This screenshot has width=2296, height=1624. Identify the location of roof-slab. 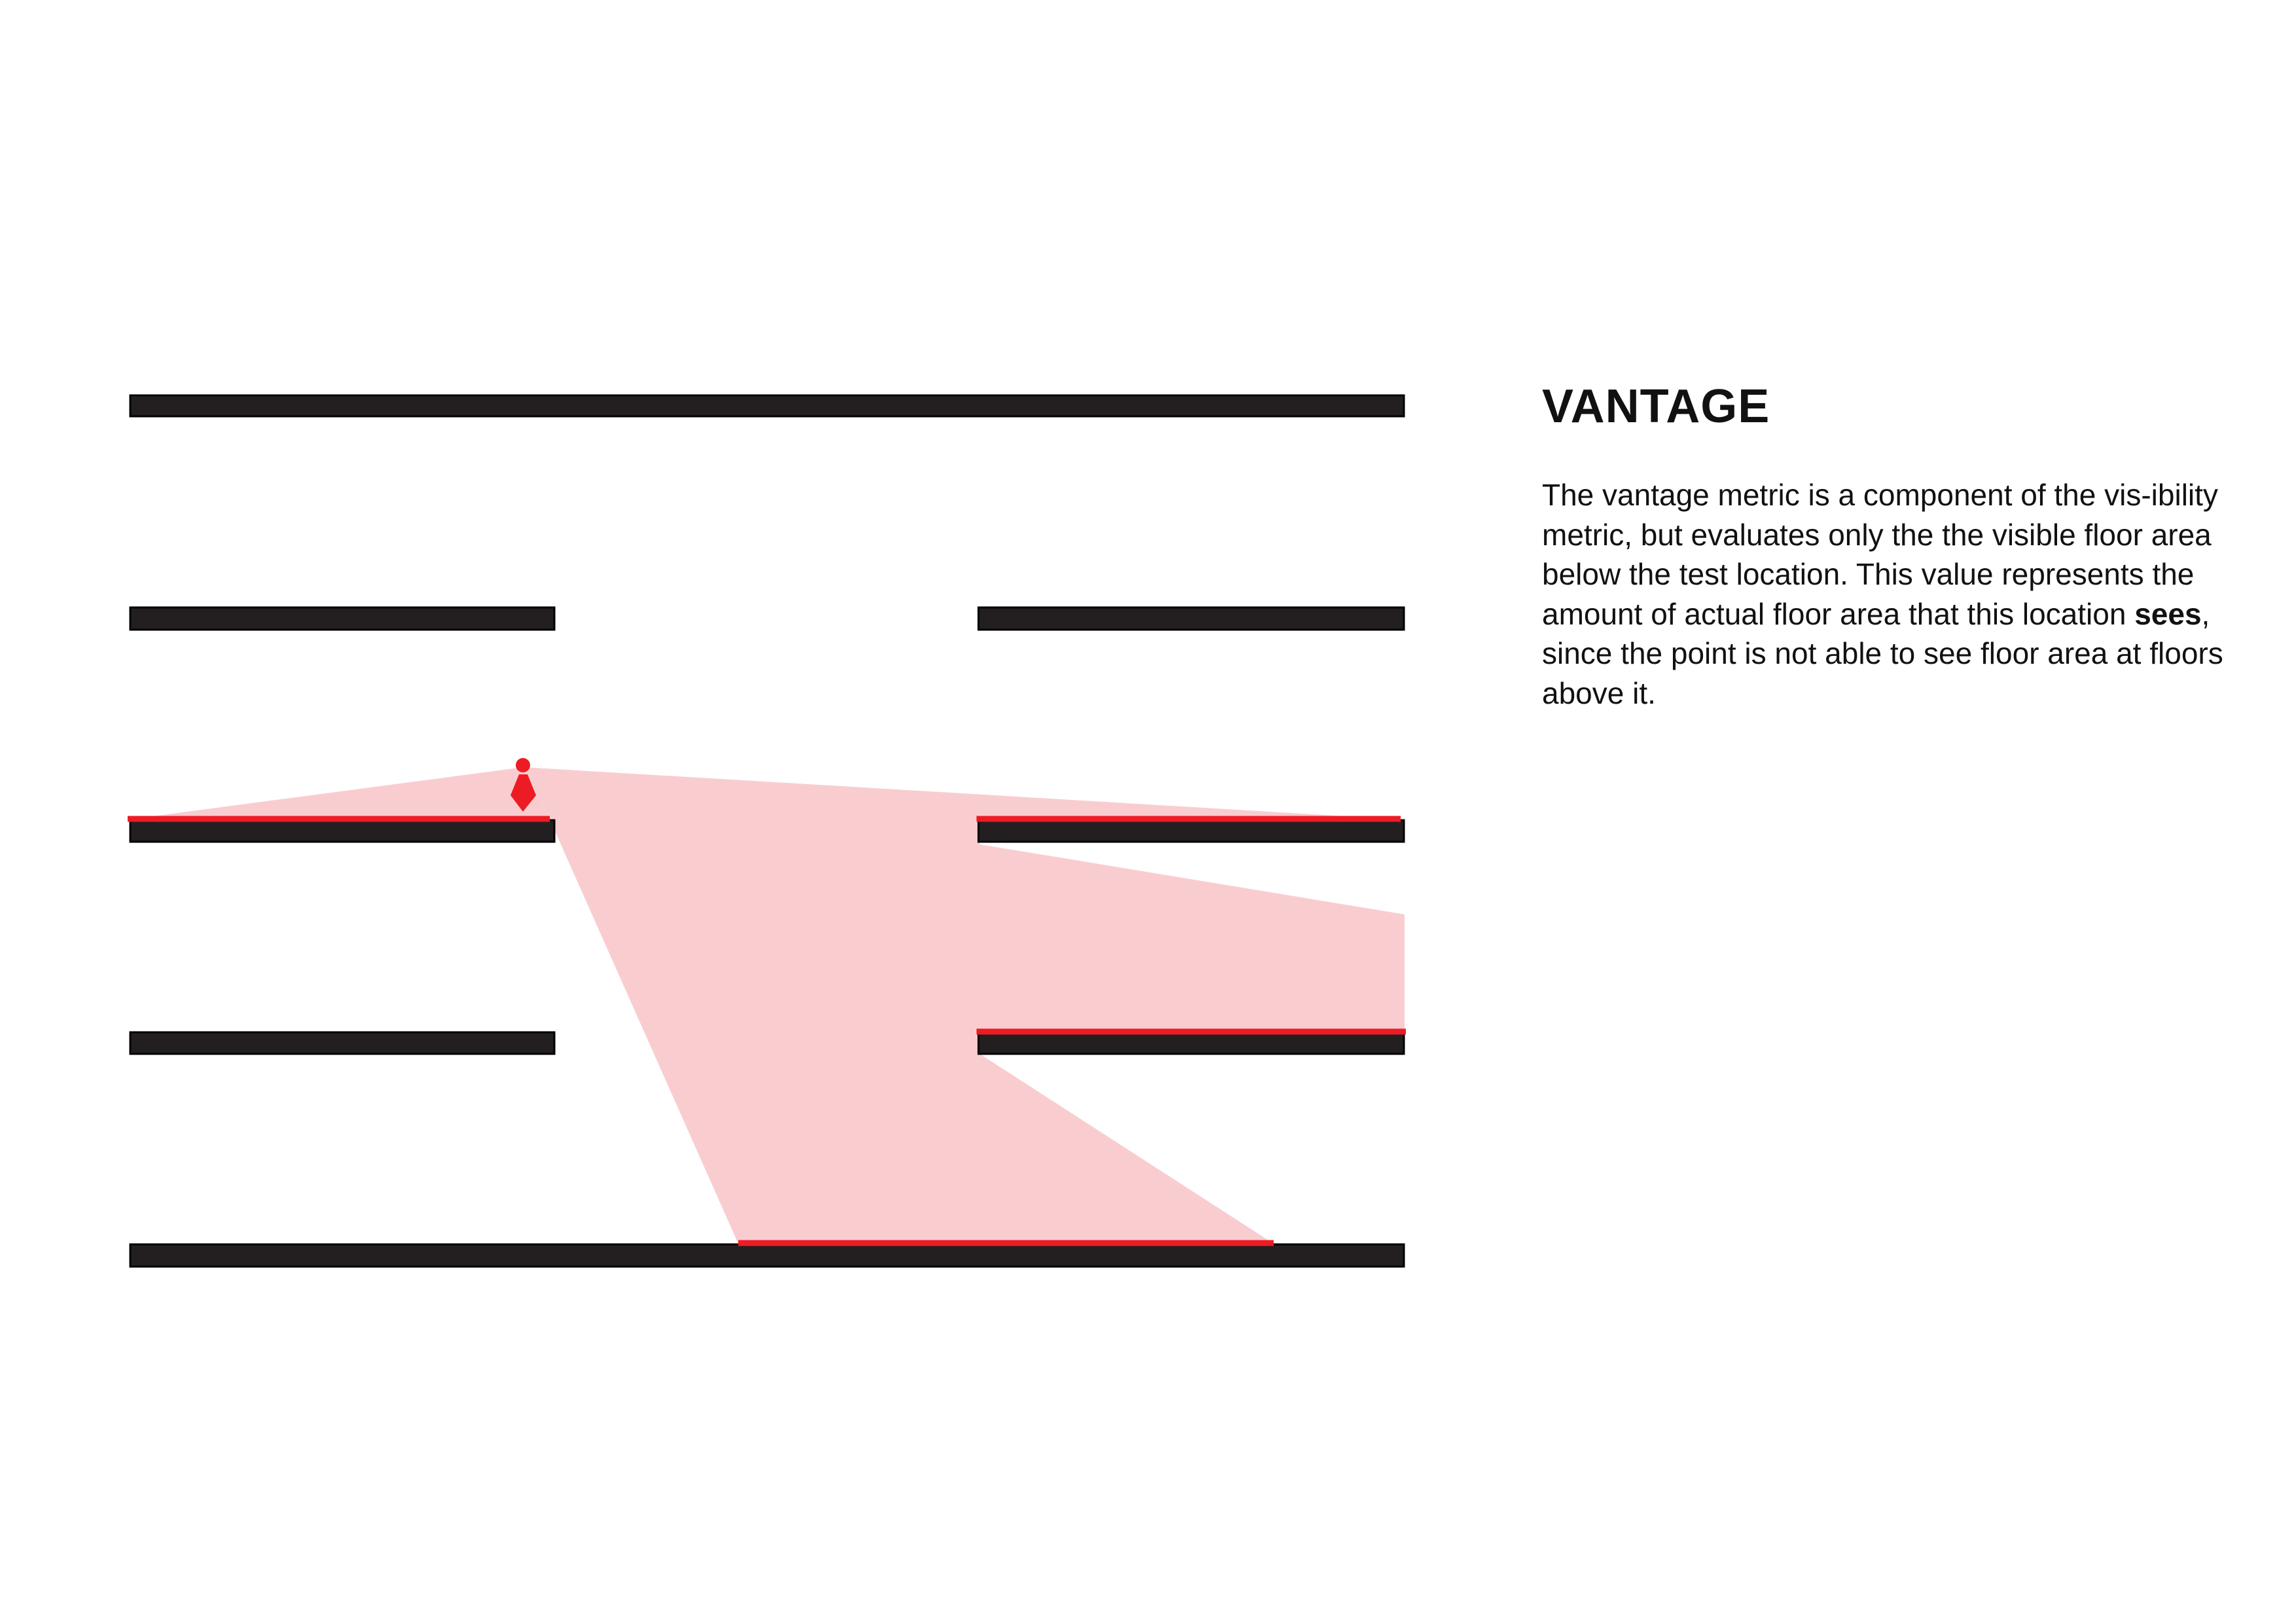
(767, 406).